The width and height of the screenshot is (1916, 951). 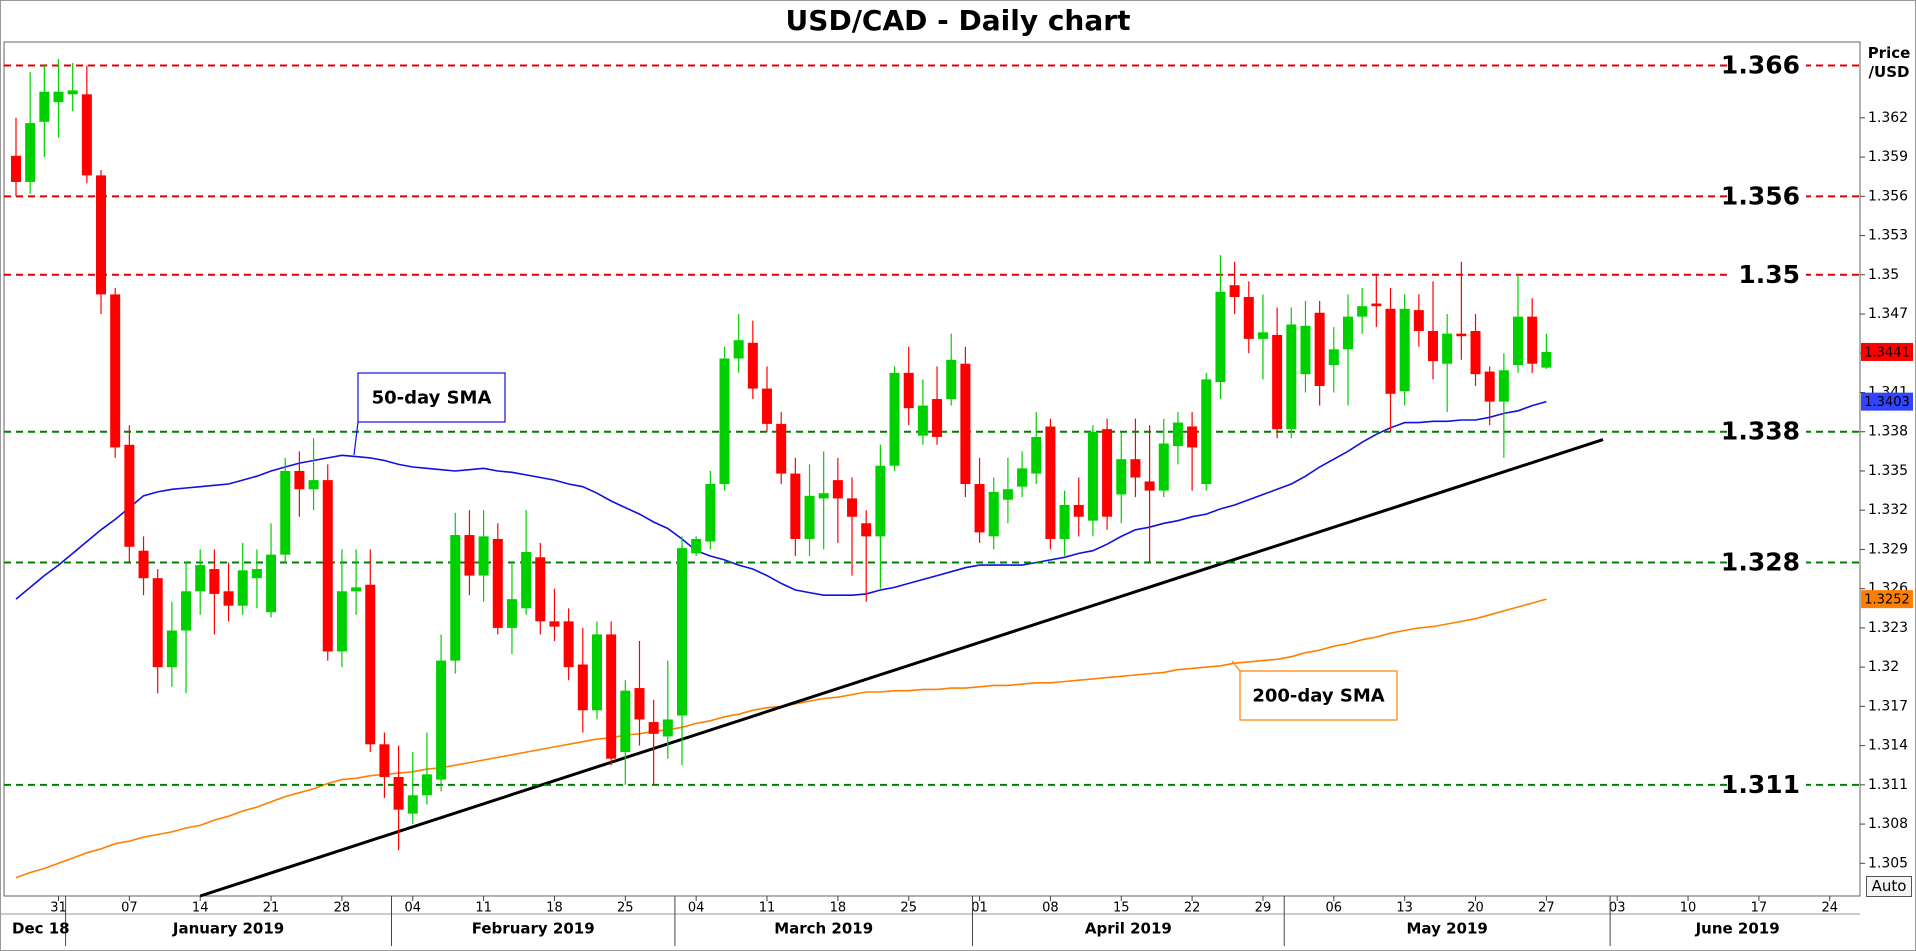 I want to click on x-tick-label: 06, so click(x=1334, y=908).